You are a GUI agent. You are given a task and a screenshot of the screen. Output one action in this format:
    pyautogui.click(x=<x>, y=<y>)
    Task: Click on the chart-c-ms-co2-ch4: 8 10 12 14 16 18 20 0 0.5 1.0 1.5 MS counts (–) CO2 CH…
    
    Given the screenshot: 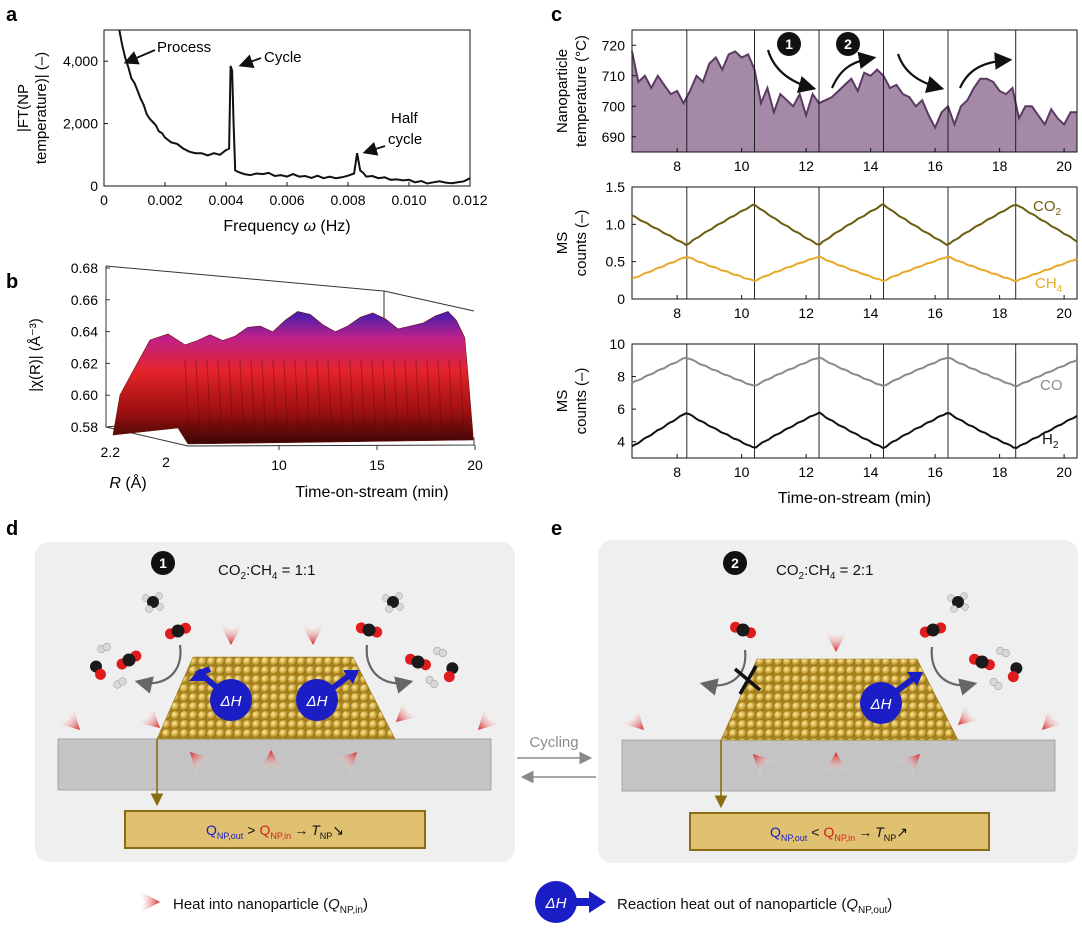 What is the action you would take?
    pyautogui.click(x=816, y=250)
    